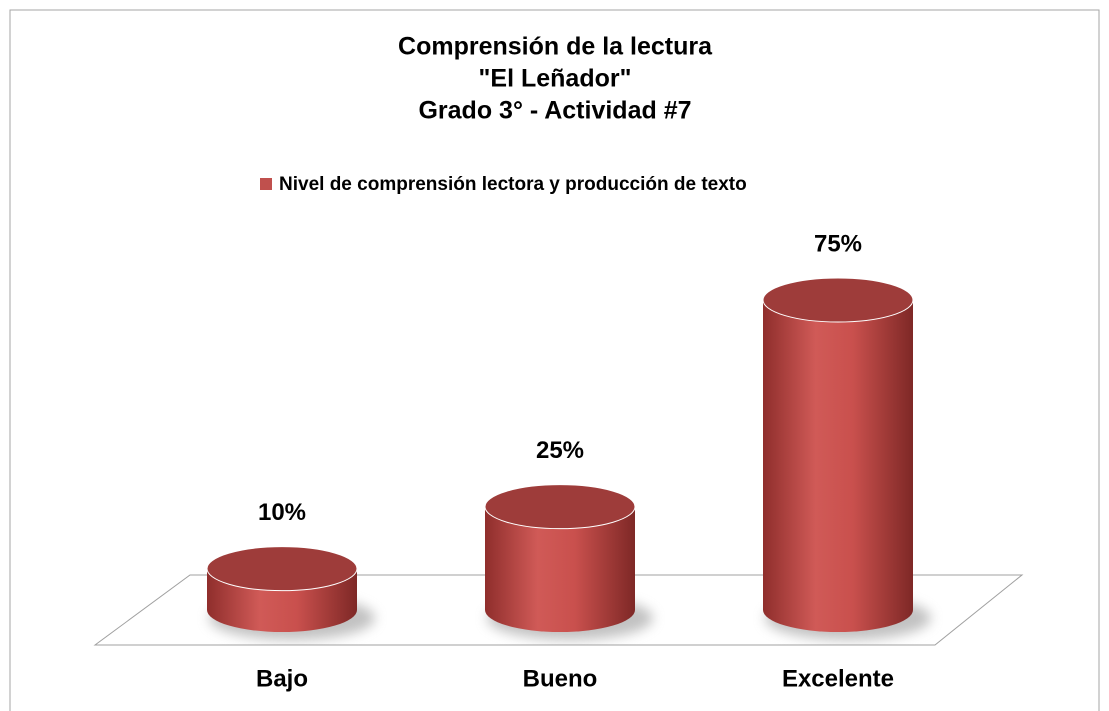  What do you see at coordinates (555, 79) in the screenshot?
I see `chart-title: "El Leñador"` at bounding box center [555, 79].